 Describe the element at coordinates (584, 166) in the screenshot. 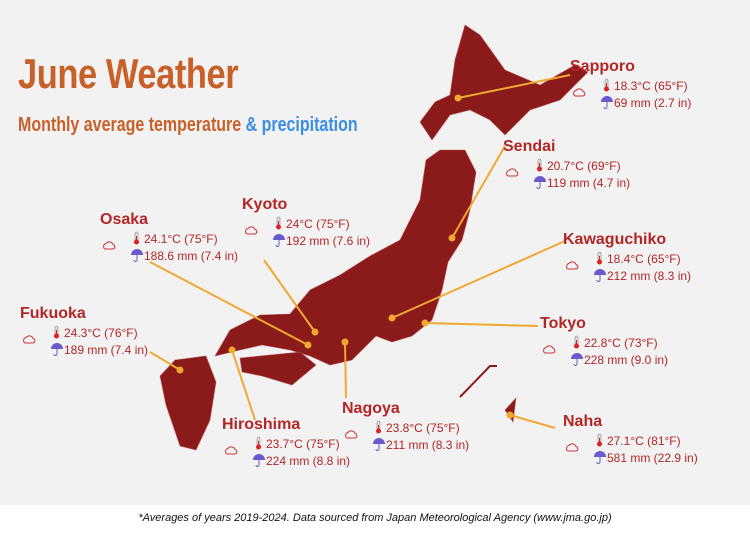

I see `temperature: 20.7°C (69°F)` at that location.